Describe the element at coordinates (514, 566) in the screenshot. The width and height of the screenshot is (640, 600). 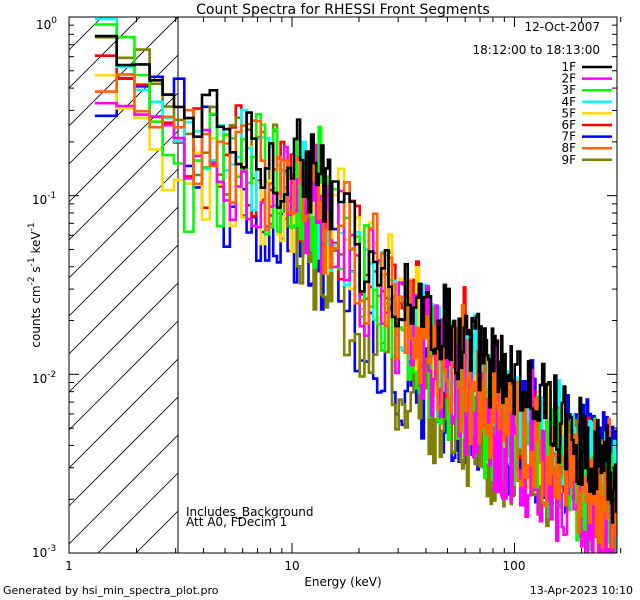
I see `x-tick-label: 100` at that location.